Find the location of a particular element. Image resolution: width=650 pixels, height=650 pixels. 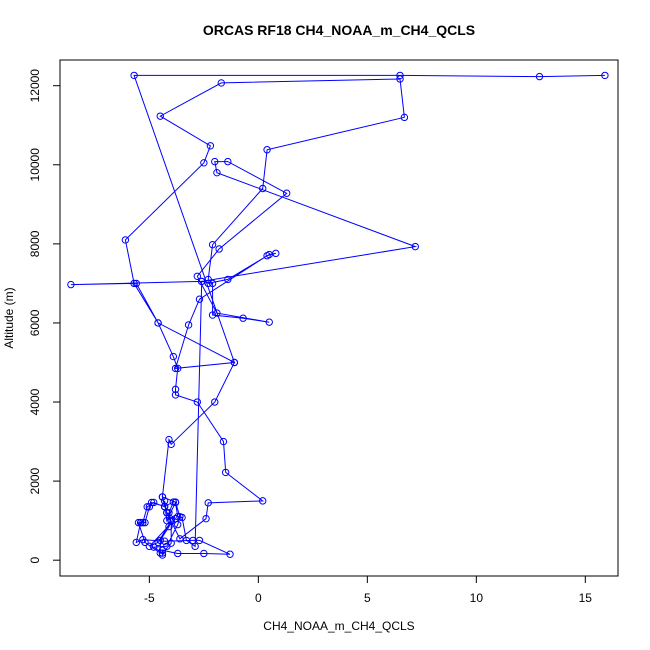

x-tick-label: 0 is located at coordinates (258, 598).